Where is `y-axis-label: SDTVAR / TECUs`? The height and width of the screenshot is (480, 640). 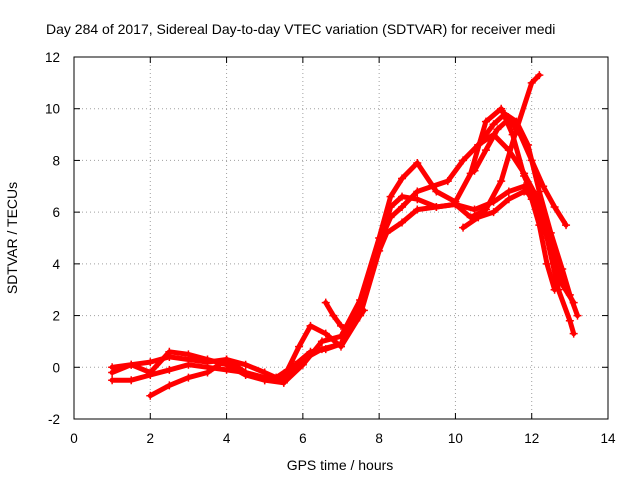
y-axis-label: SDTVAR / TECUs is located at coordinates (12, 238).